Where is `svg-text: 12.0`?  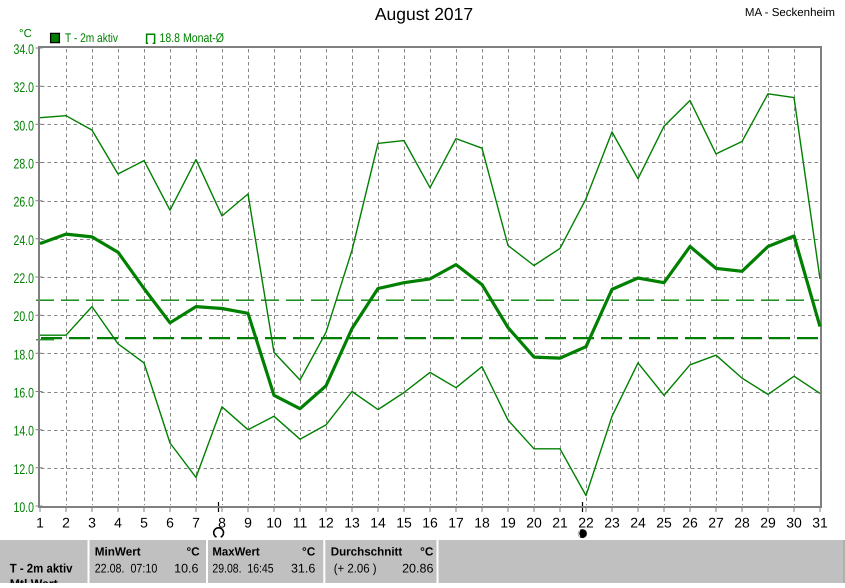
svg-text: 12.0 is located at coordinates (24, 469).